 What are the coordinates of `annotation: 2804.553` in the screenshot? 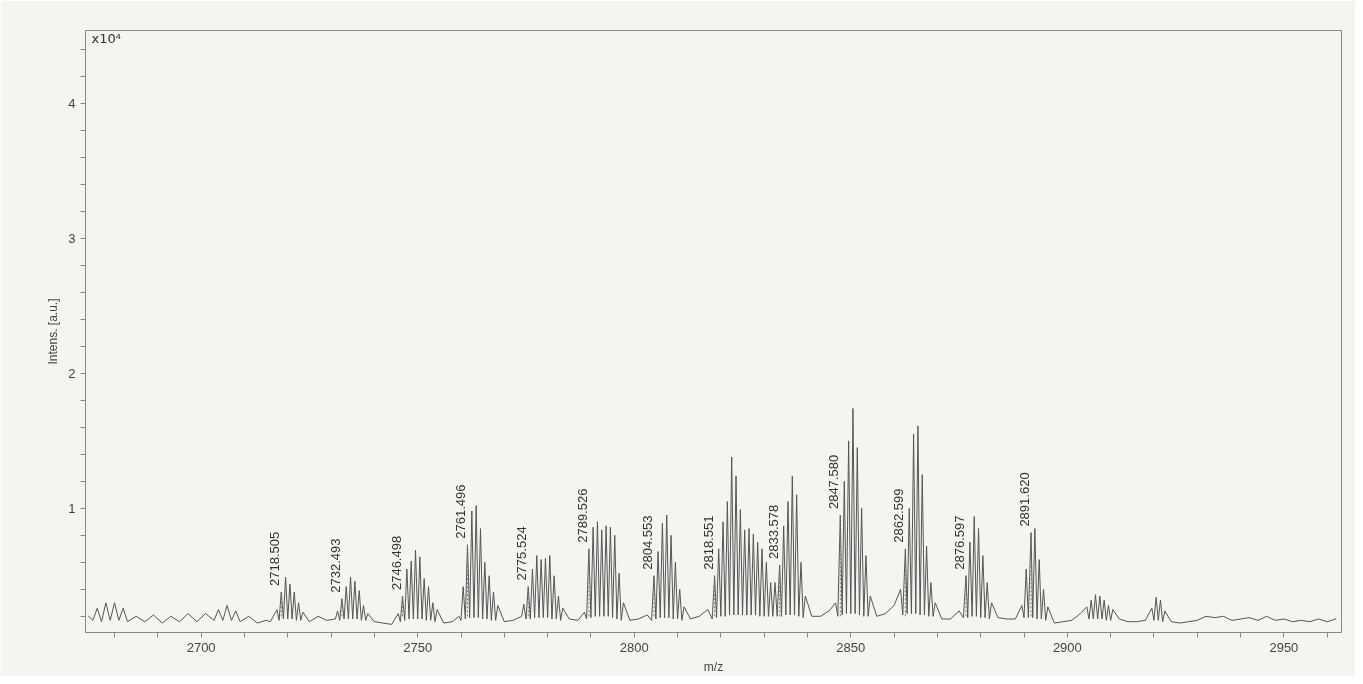 It's located at (647, 542).